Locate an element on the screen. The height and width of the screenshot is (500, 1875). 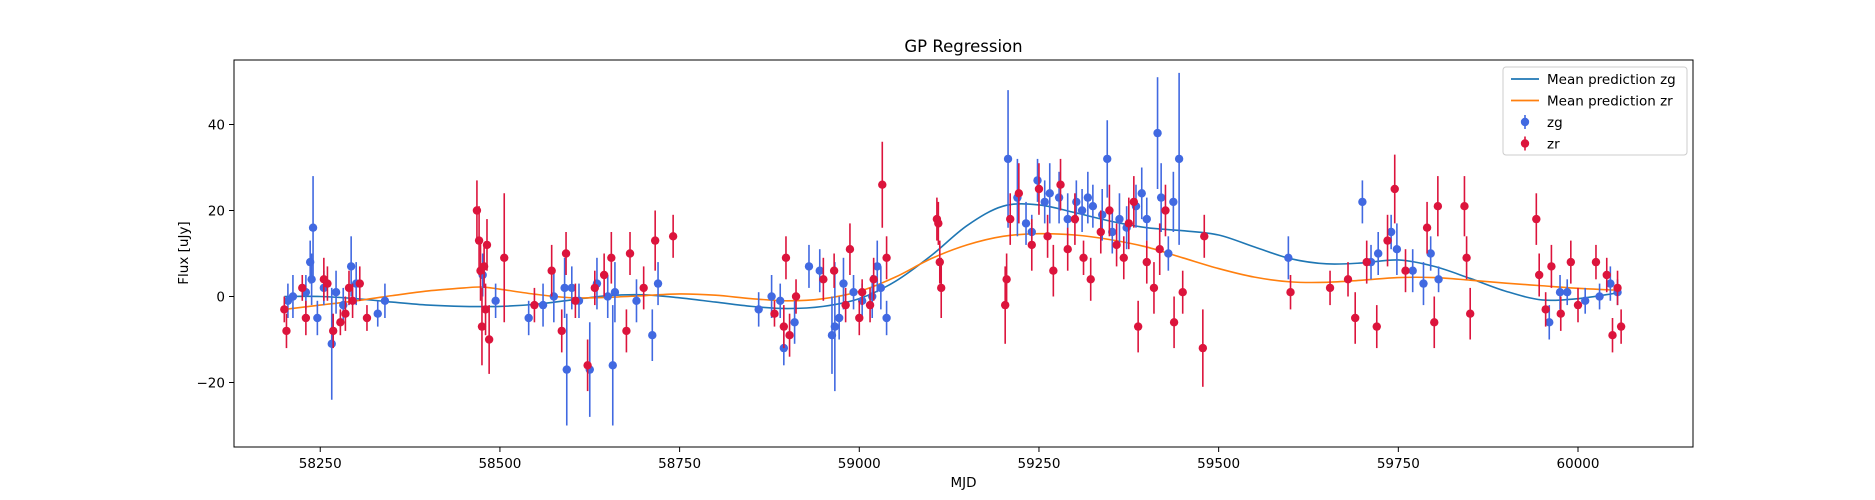
chart-title: GP Regression is located at coordinates (963, 46).